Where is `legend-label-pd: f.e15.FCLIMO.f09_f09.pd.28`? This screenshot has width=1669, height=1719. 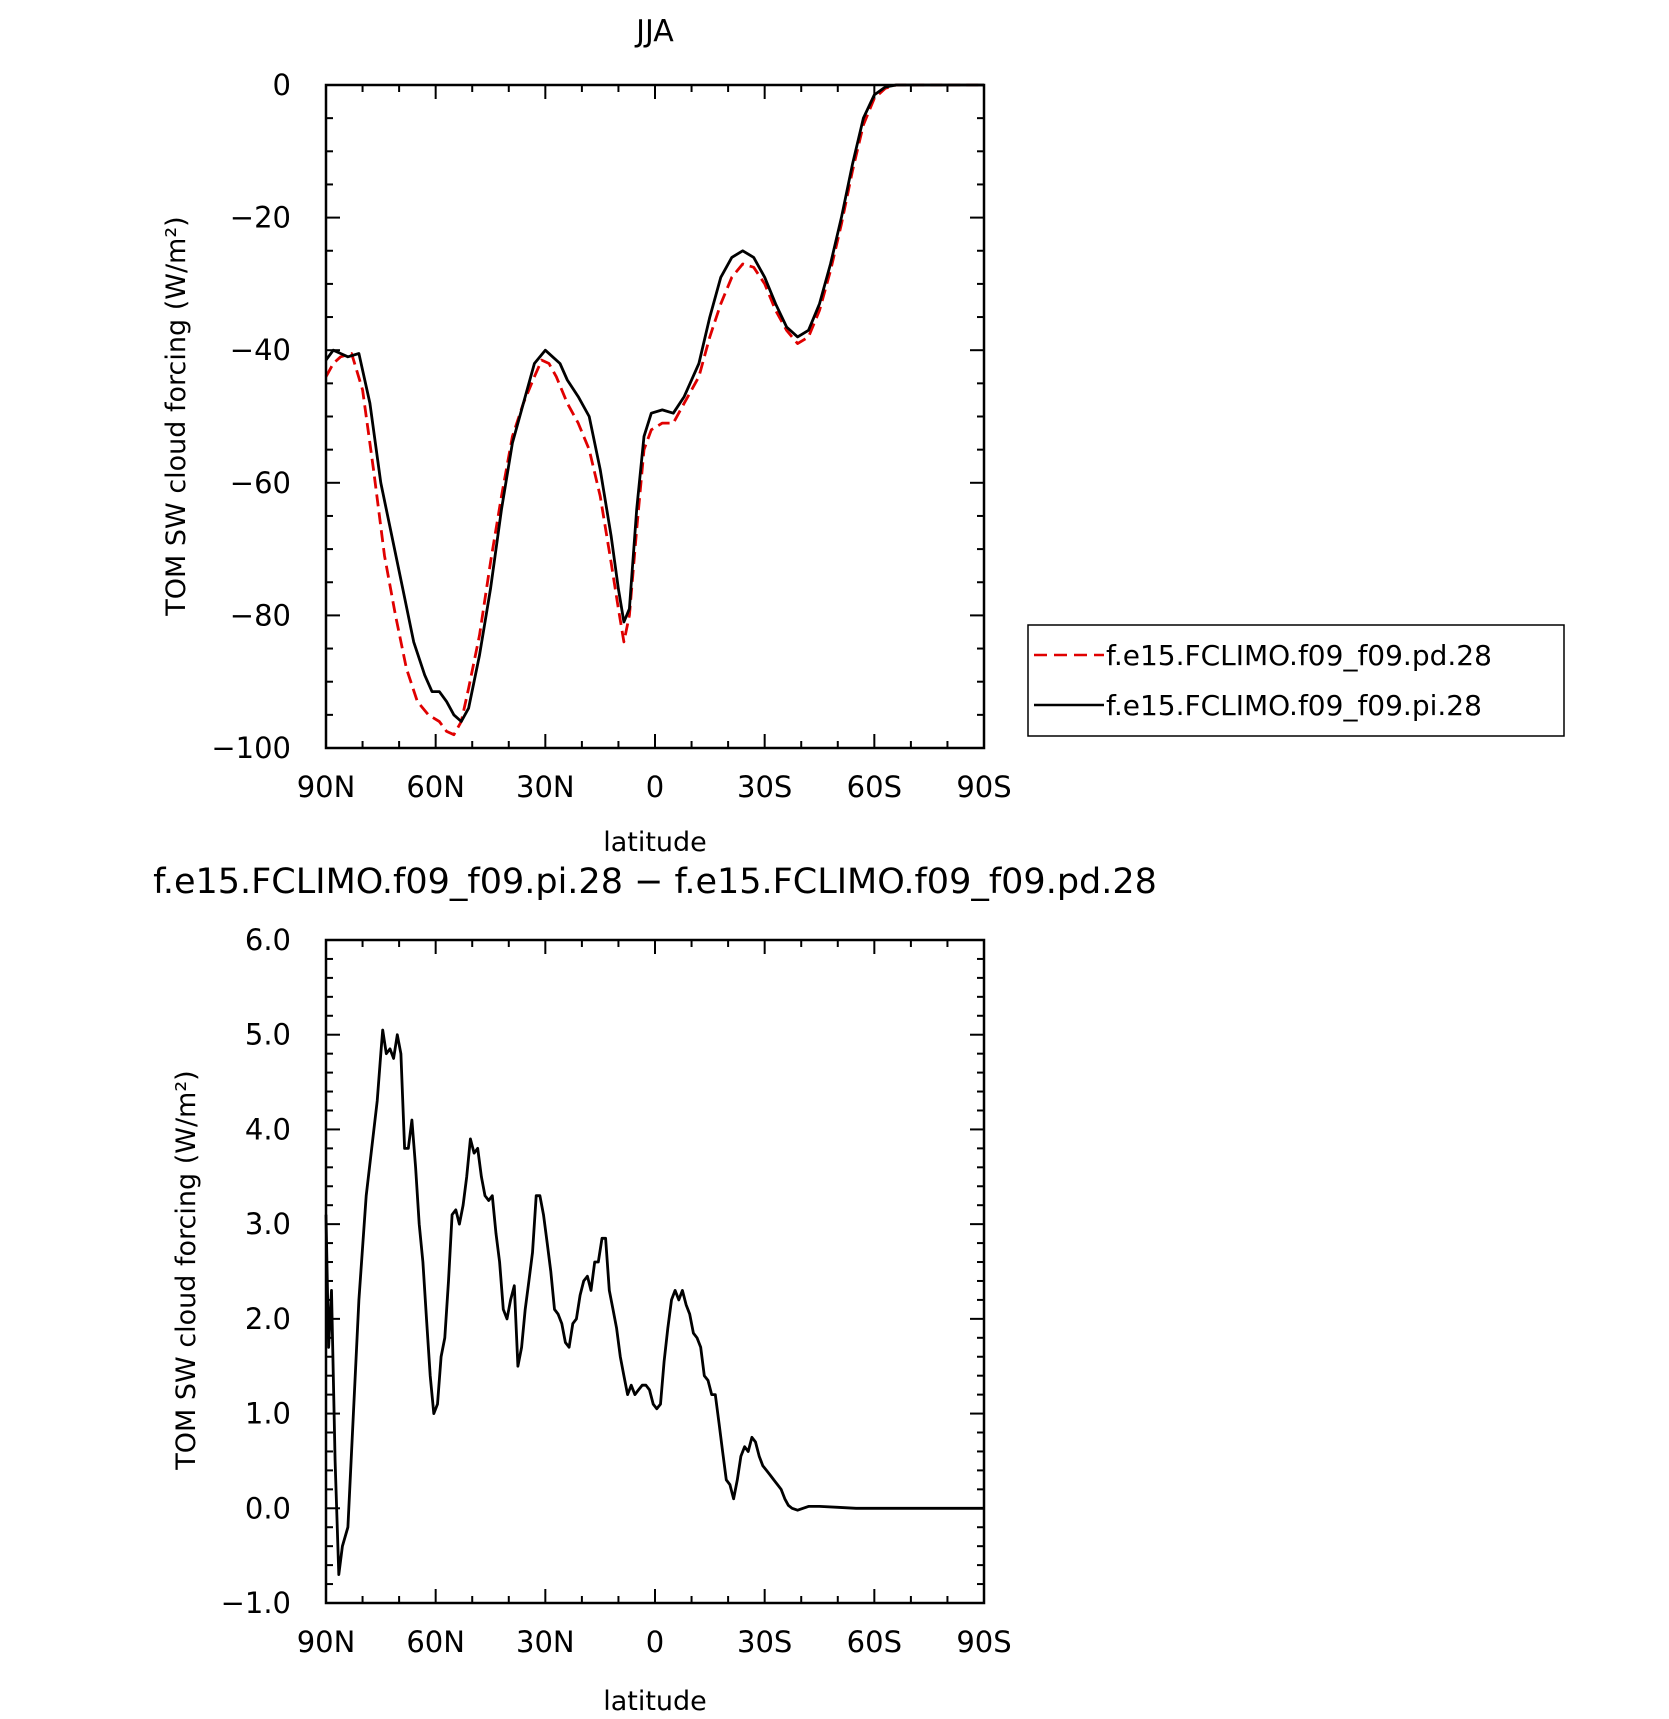
legend-label-pd: f.e15.FCLIMO.f09_f09.pd.28 is located at coordinates (1299, 655).